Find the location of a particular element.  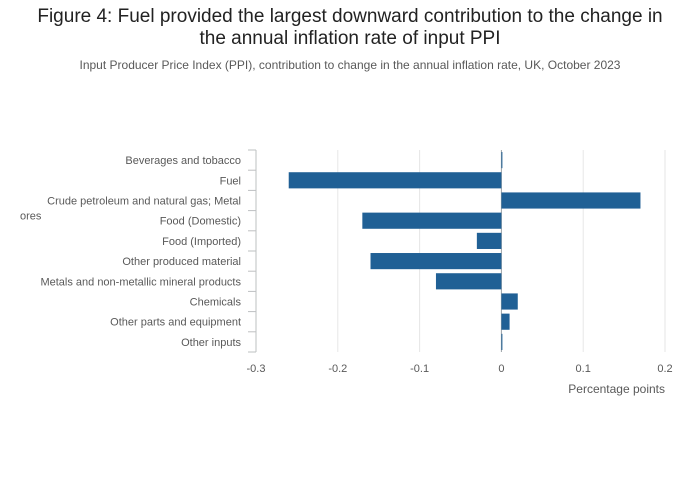

category-label: Other parts and equipment is located at coordinates (175, 323).